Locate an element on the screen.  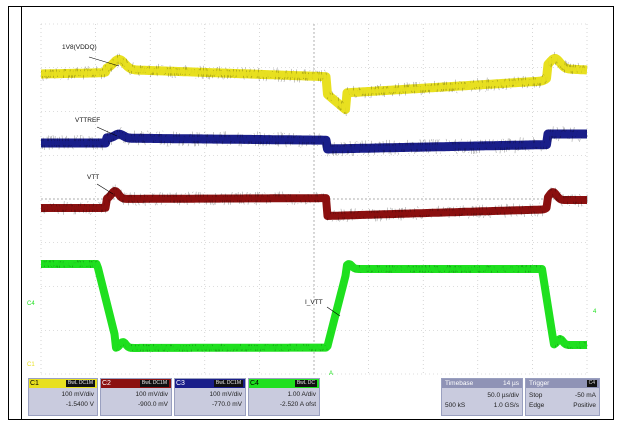
frame-divider is located at coordinates (21, 213).